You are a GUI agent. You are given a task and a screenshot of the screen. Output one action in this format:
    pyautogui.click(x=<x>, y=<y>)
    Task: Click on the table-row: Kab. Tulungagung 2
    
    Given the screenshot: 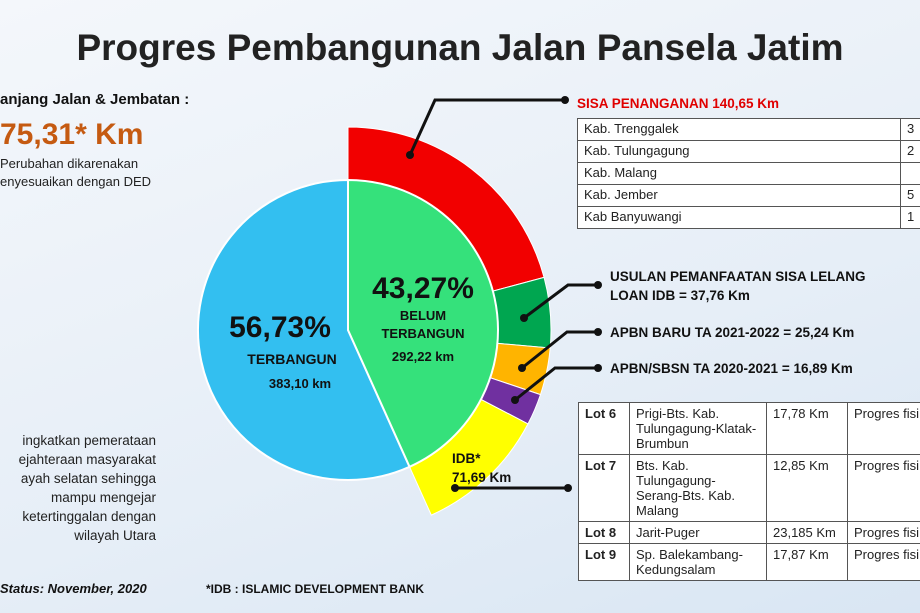 What is the action you would take?
    pyautogui.click(x=748, y=151)
    